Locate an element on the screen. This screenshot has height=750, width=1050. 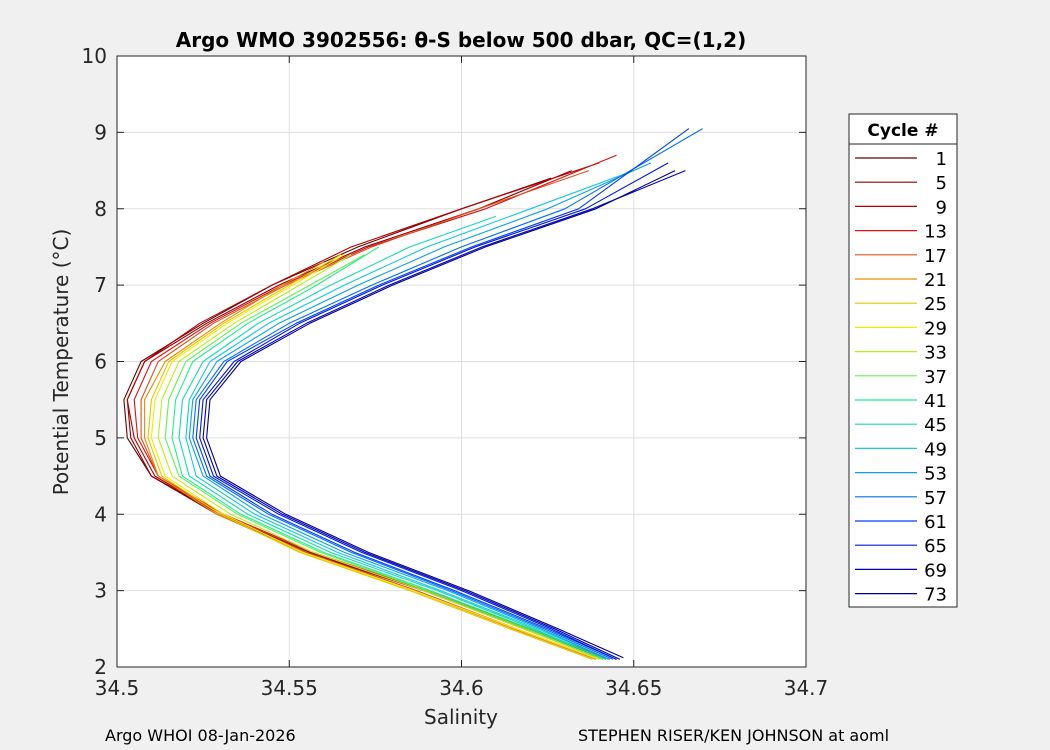
y-tick-label: 4 is located at coordinates (100, 514).